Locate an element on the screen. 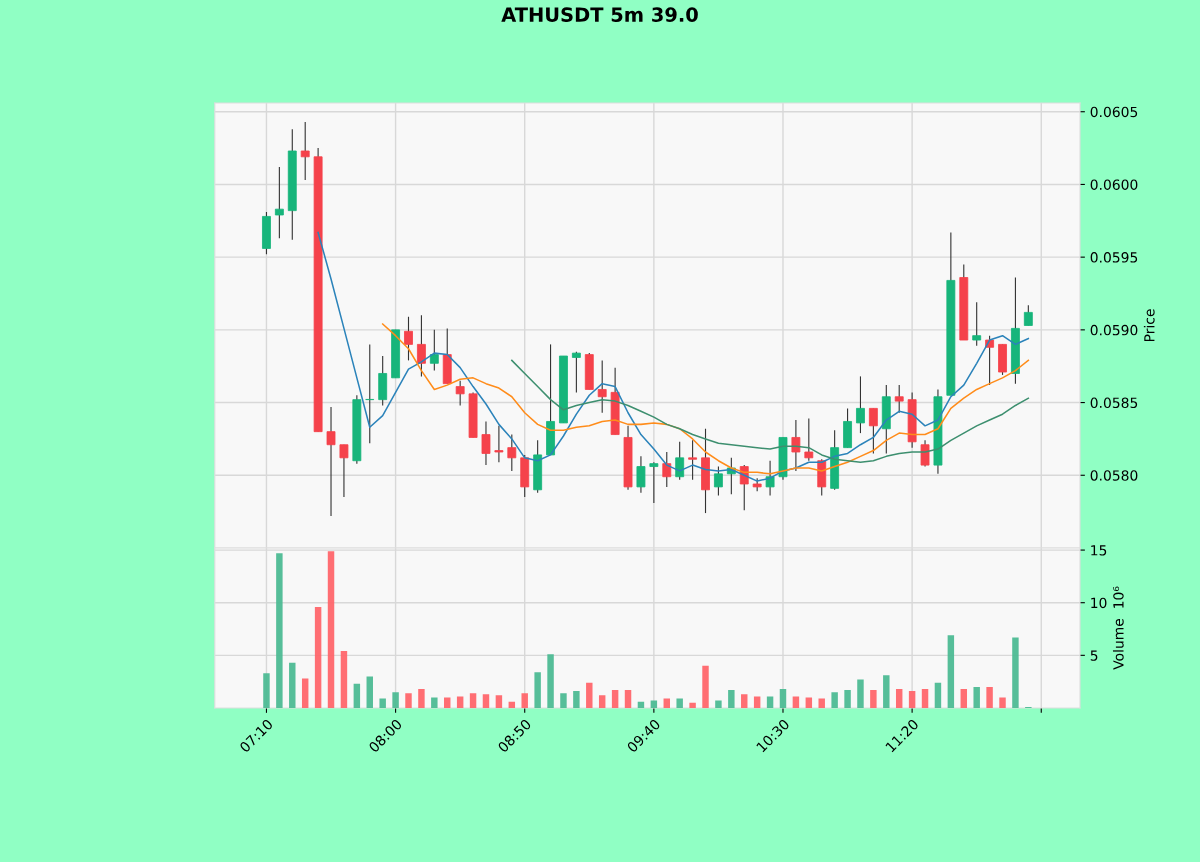 This screenshot has width=1200, height=862. y-tick-label: 0.0585 is located at coordinates (1114, 403).